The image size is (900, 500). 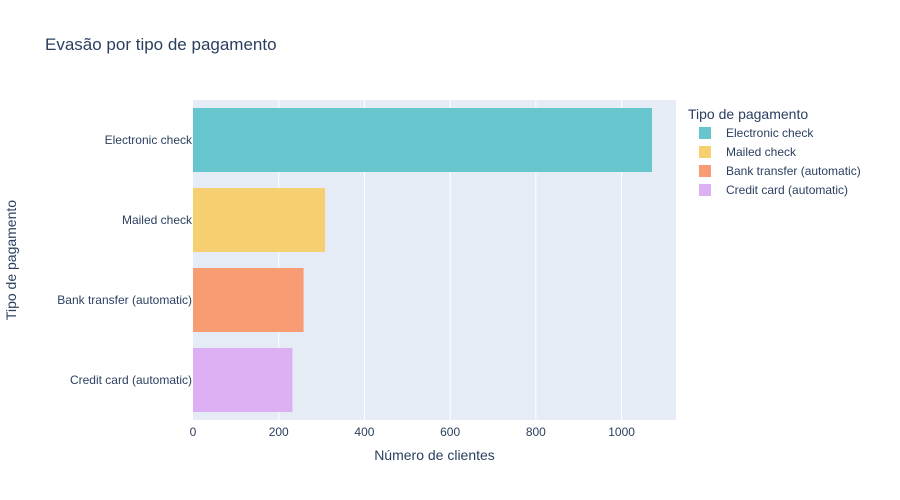 What do you see at coordinates (279, 432) in the screenshot?
I see `x-tick-label: 200` at bounding box center [279, 432].